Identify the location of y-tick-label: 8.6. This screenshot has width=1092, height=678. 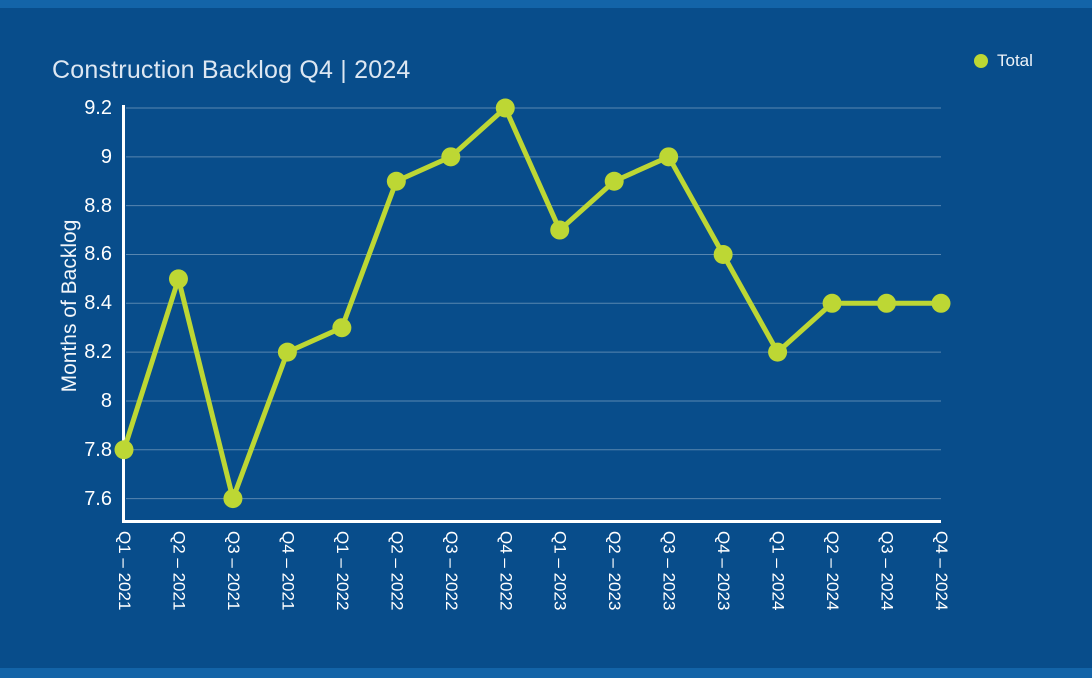
(98, 254).